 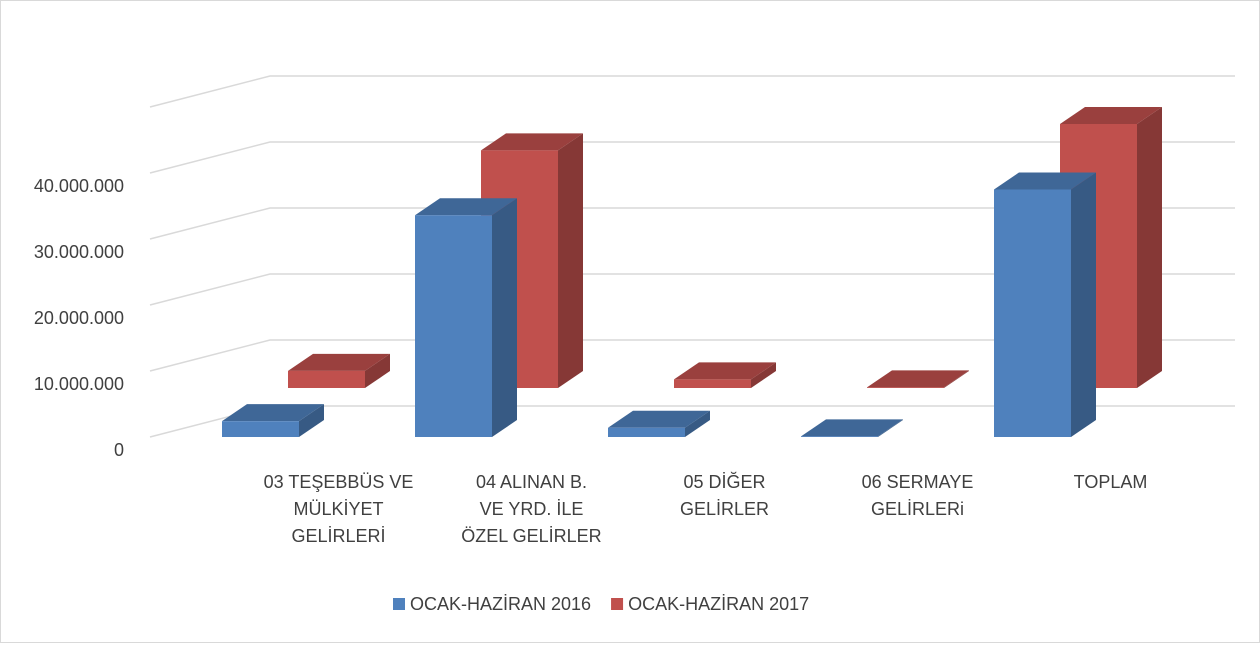 What do you see at coordinates (918, 495) in the screenshot?
I see `x-tick-label: 06 SERMAYE GELİRLERi` at bounding box center [918, 495].